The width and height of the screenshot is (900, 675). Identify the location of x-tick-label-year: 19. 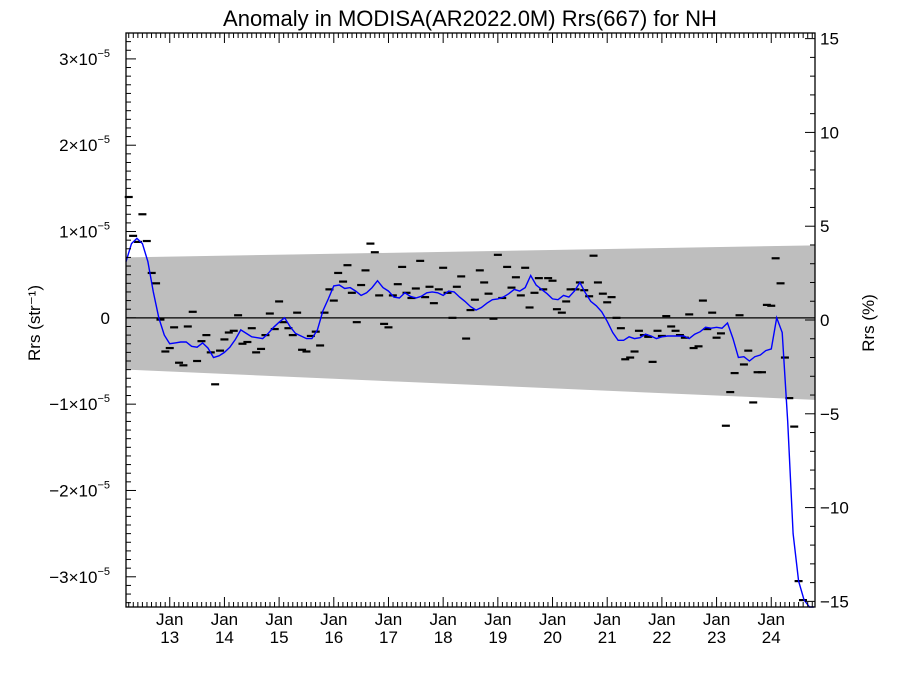
(497, 637).